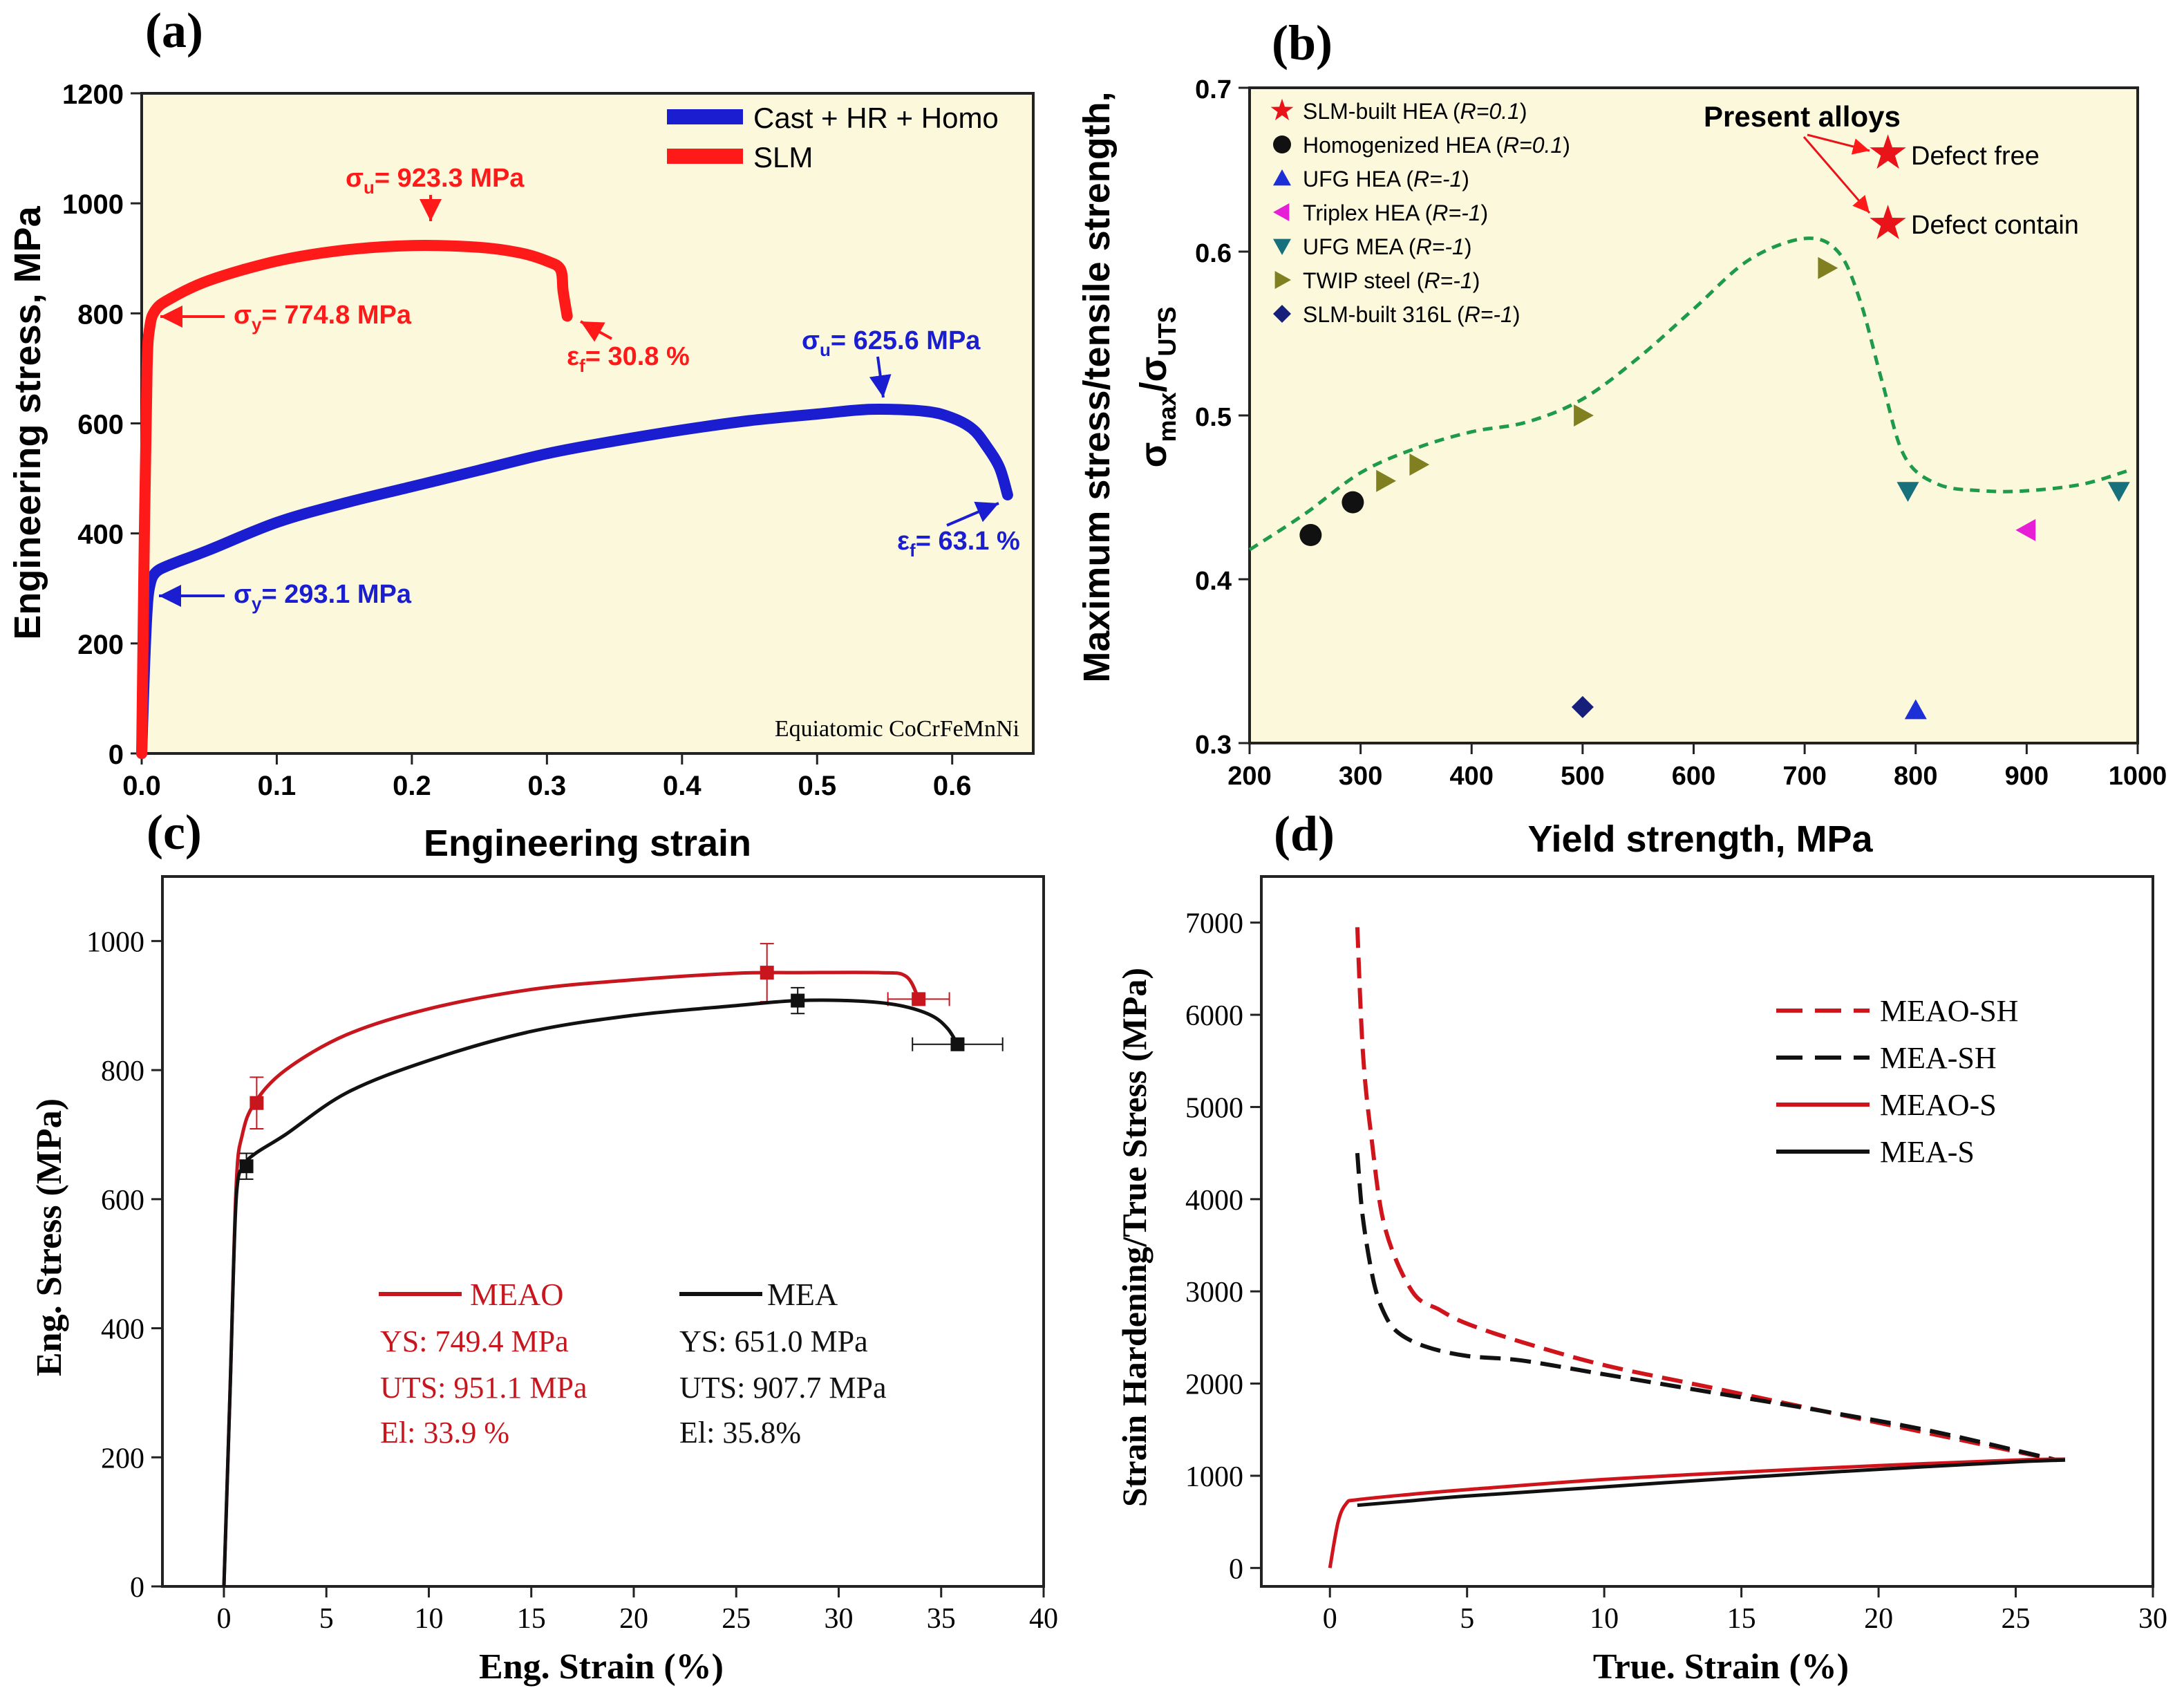 The image size is (2184, 1697). What do you see at coordinates (1836, 175) in the screenshot?
I see `arrow-present-contain` at bounding box center [1836, 175].